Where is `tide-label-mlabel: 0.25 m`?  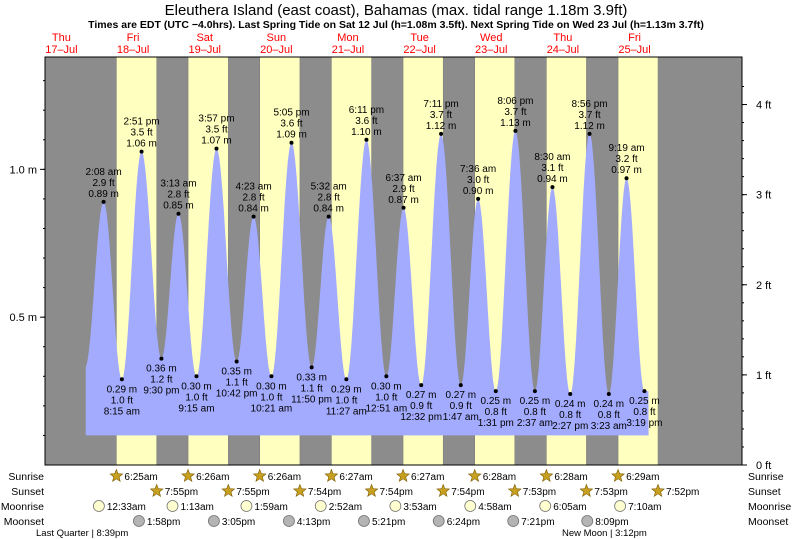 tide-label-mlabel: 0.25 m is located at coordinates (495, 401).